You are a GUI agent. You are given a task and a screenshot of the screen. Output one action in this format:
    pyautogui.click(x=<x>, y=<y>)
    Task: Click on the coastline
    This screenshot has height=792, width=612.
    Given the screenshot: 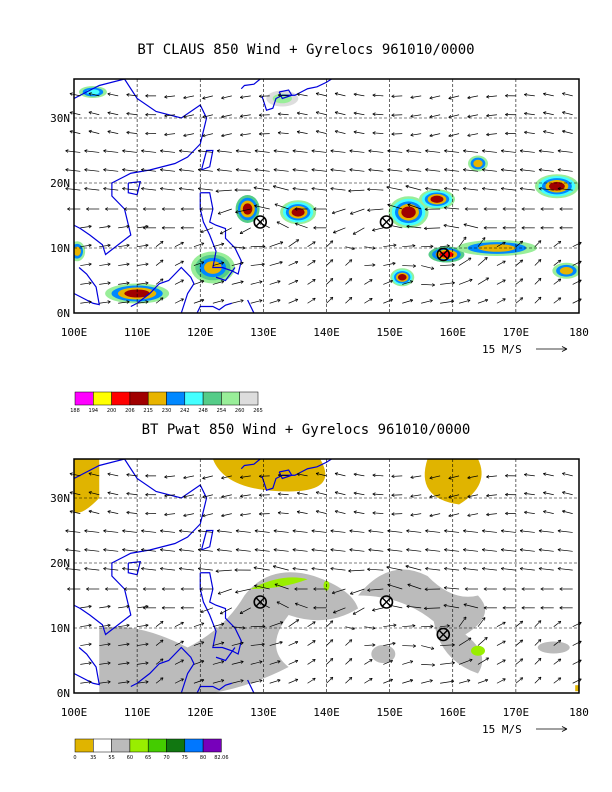 What is the action you would take?
    pyautogui.click(x=214, y=307)
    